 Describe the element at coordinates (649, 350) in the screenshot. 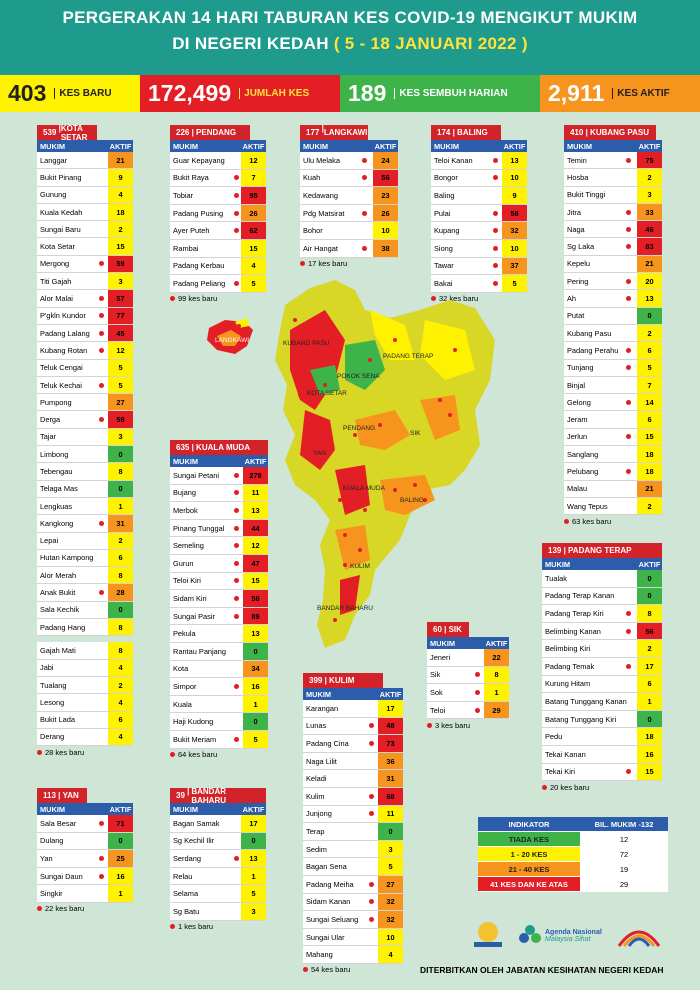

I see `aktif-value: 6` at that location.